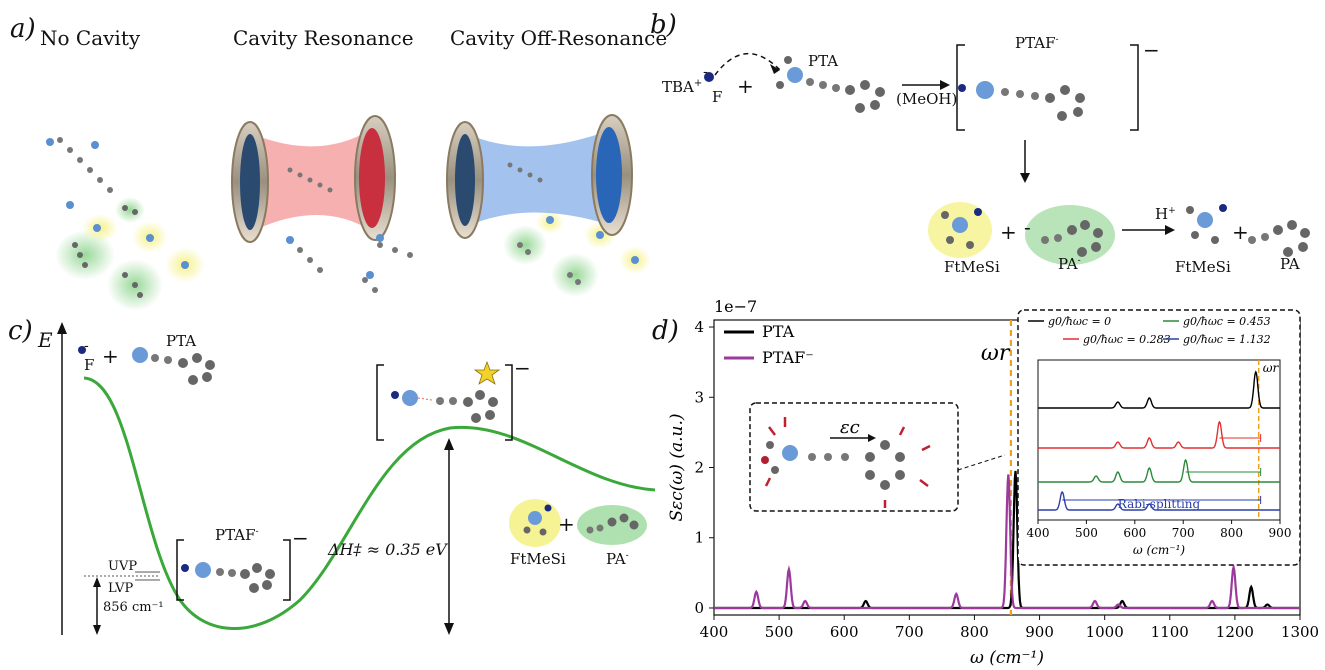  I want to click on inset-x-label: ω (cm⁻¹), so click(1159, 550).